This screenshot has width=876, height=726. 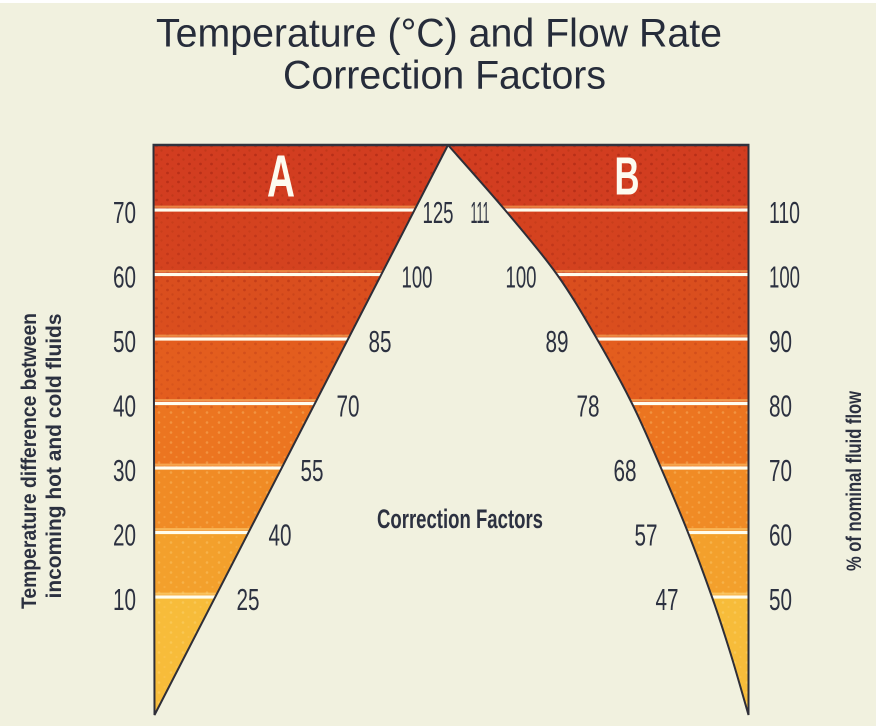 I want to click on svg-text: 57, so click(x=646, y=535).